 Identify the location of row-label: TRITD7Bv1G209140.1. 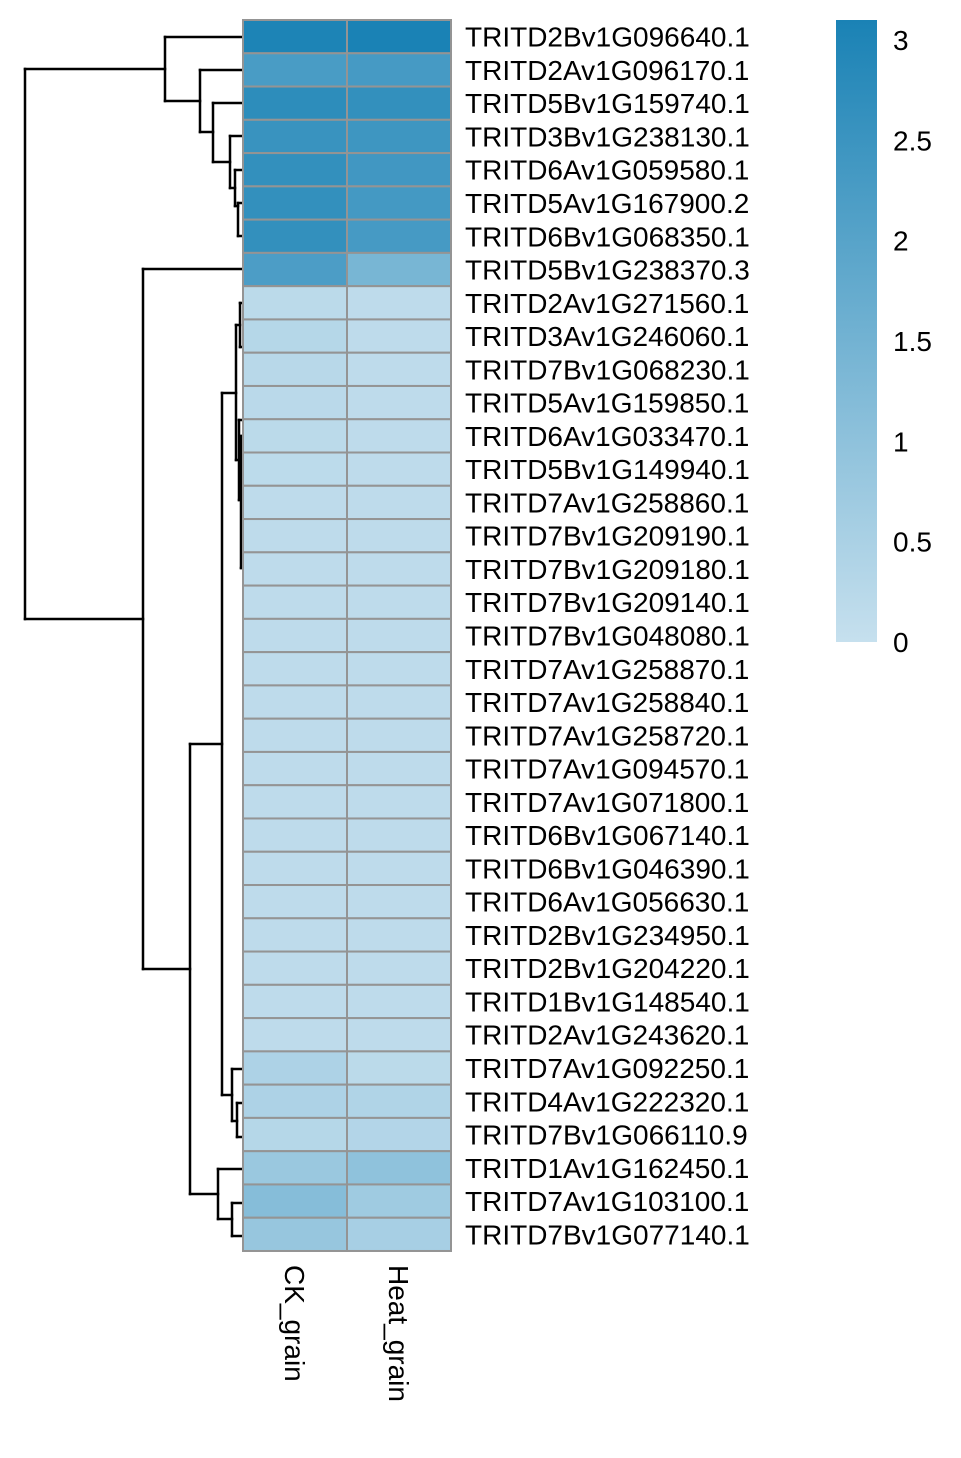
(607, 602).